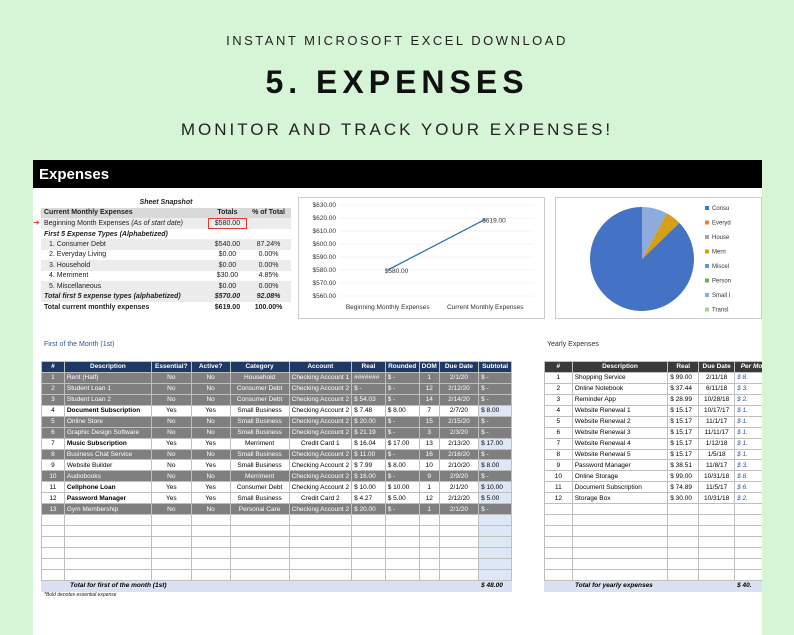  What do you see at coordinates (259, 443) in the screenshot?
I see `table-cell: Merriment` at bounding box center [259, 443].